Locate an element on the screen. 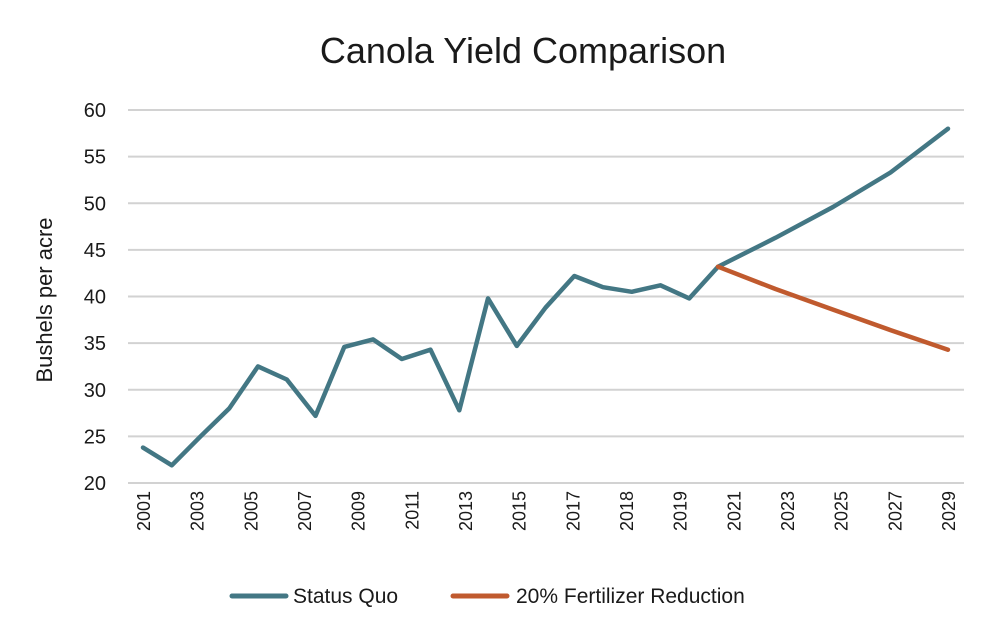  x-tick-label: 2003 is located at coordinates (198, 511).